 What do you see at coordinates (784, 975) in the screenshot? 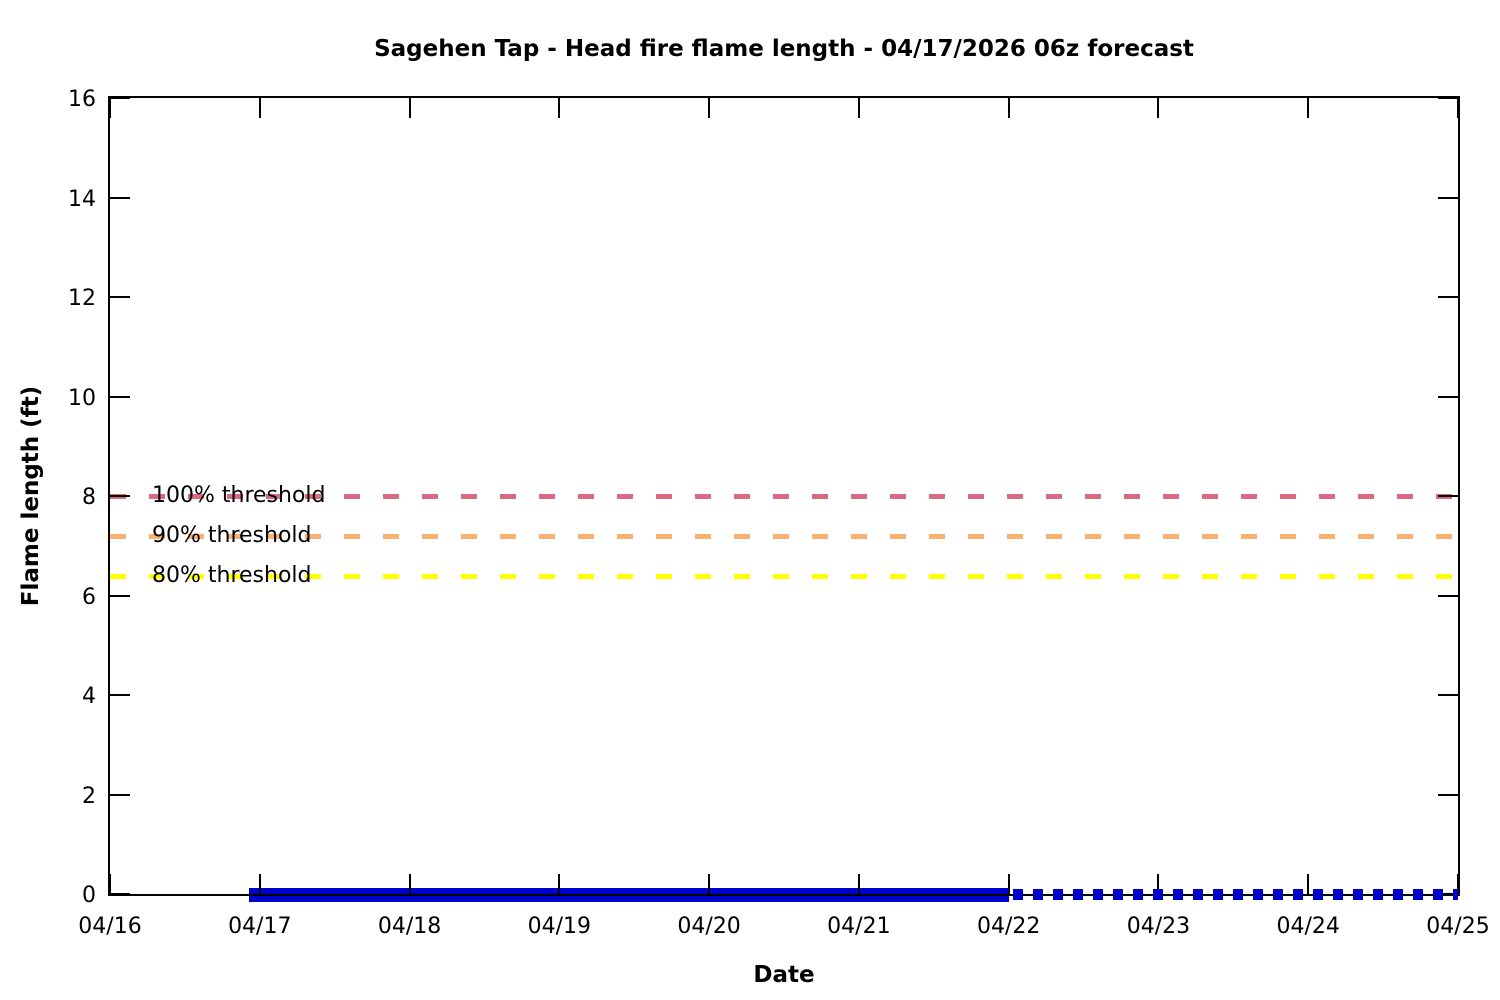
I see `x-axis-title: Date` at bounding box center [784, 975].